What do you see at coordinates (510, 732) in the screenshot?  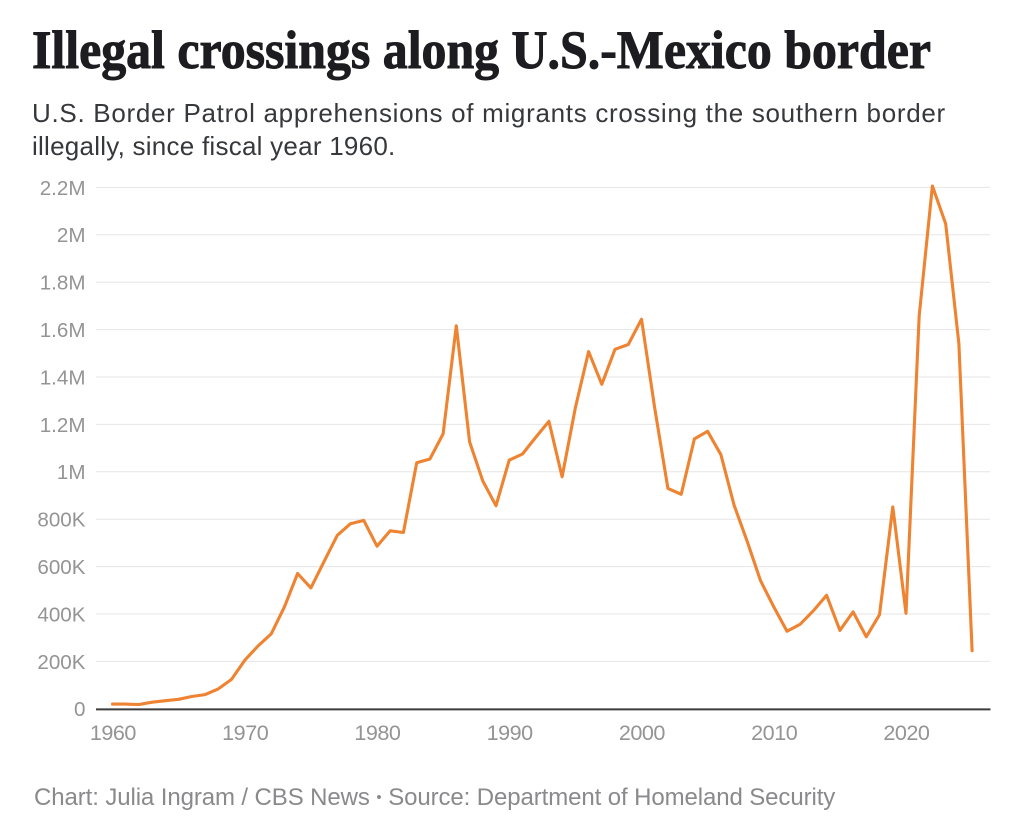 I see `svg-text: 1990` at bounding box center [510, 732].